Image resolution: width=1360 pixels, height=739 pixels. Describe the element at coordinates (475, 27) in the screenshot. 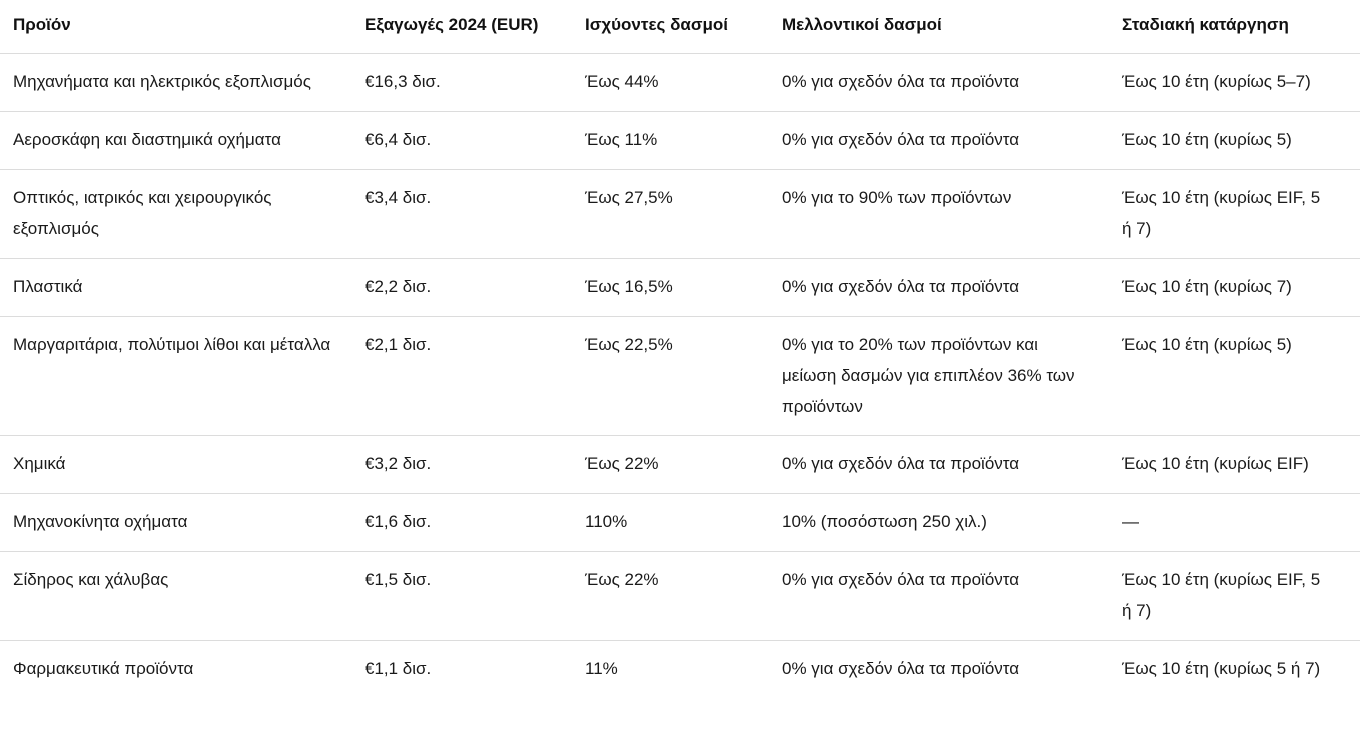

I see `column-header-exports: Εξαγωγές 2024 (EUR)` at that location.